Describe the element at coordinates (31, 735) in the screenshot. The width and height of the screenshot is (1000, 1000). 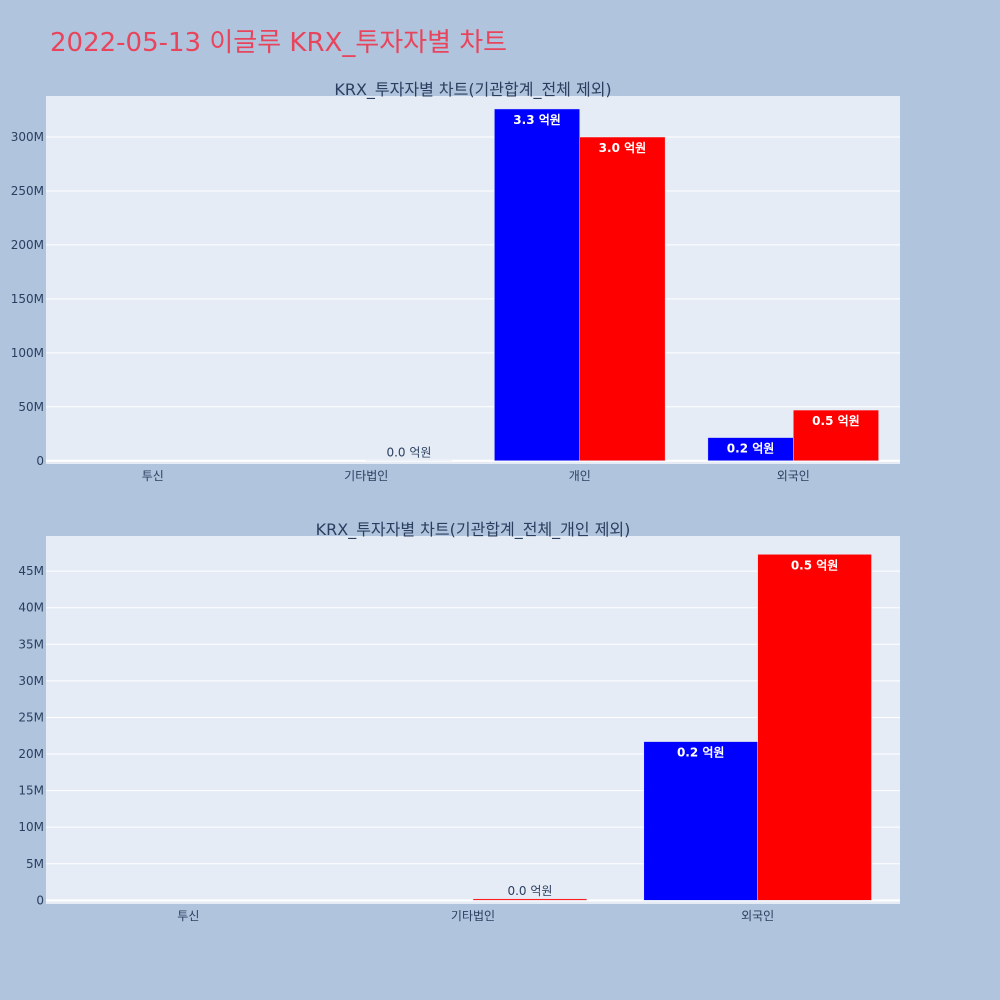
I see `y-tick-labels: 0 5M 10M 15M 20M 25M 30M 35M 40M 45M` at that location.